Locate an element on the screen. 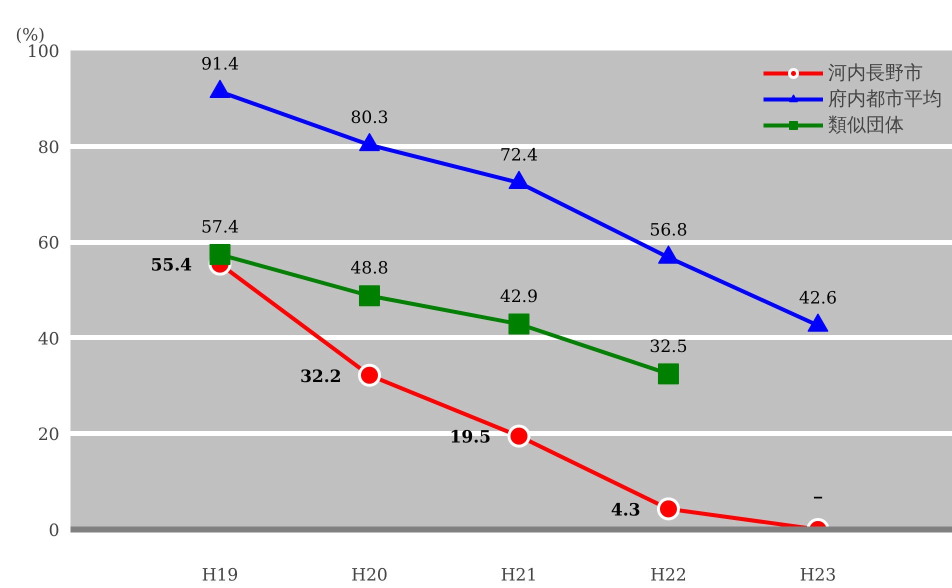 The image size is (952, 588). y-tick-label: 80 is located at coordinates (49, 148).